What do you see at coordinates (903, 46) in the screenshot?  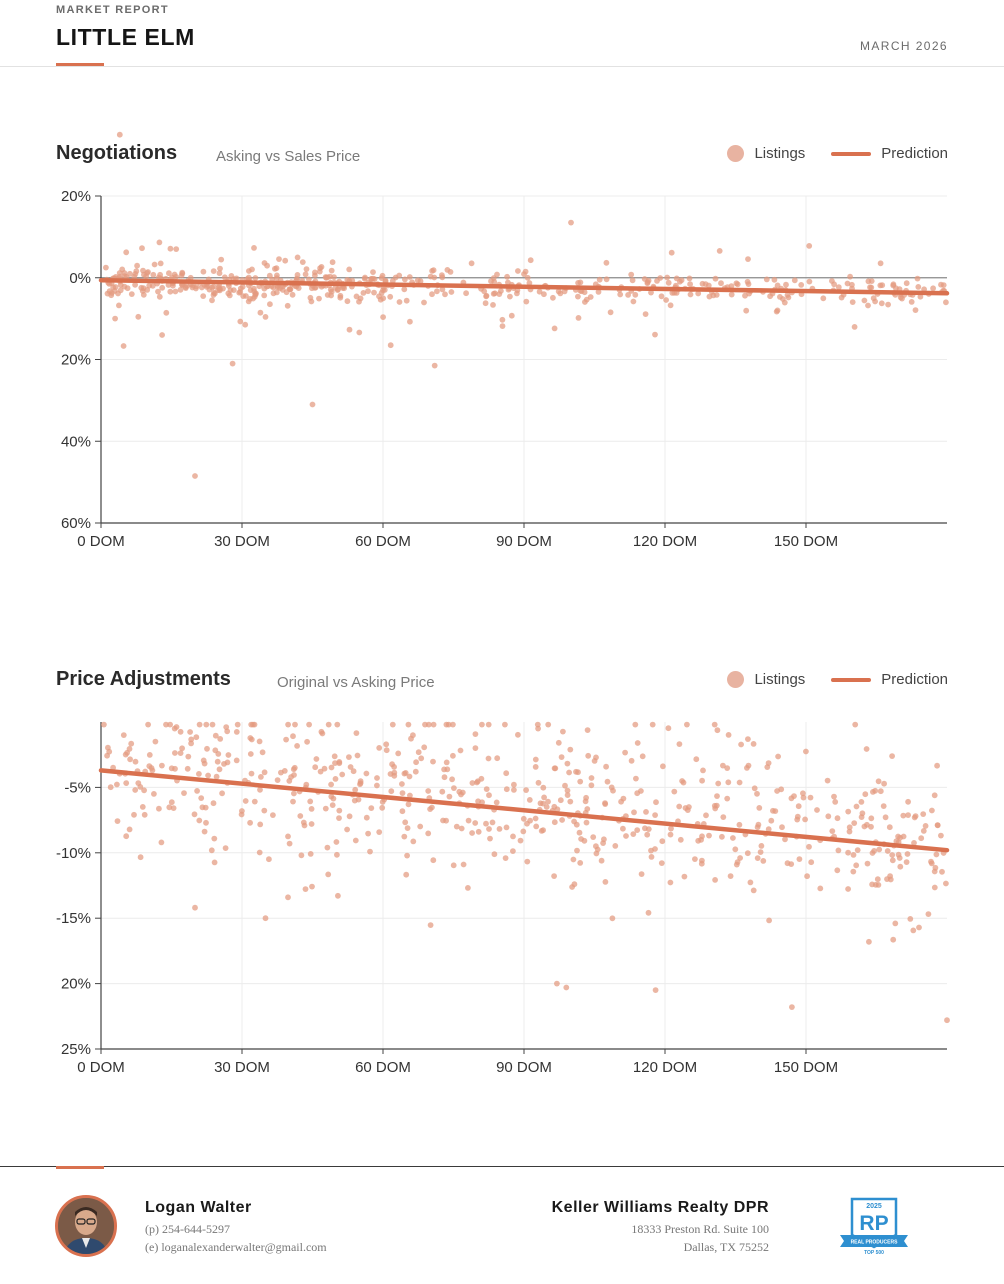 I see `report-date: MARCH 2026` at bounding box center [903, 46].